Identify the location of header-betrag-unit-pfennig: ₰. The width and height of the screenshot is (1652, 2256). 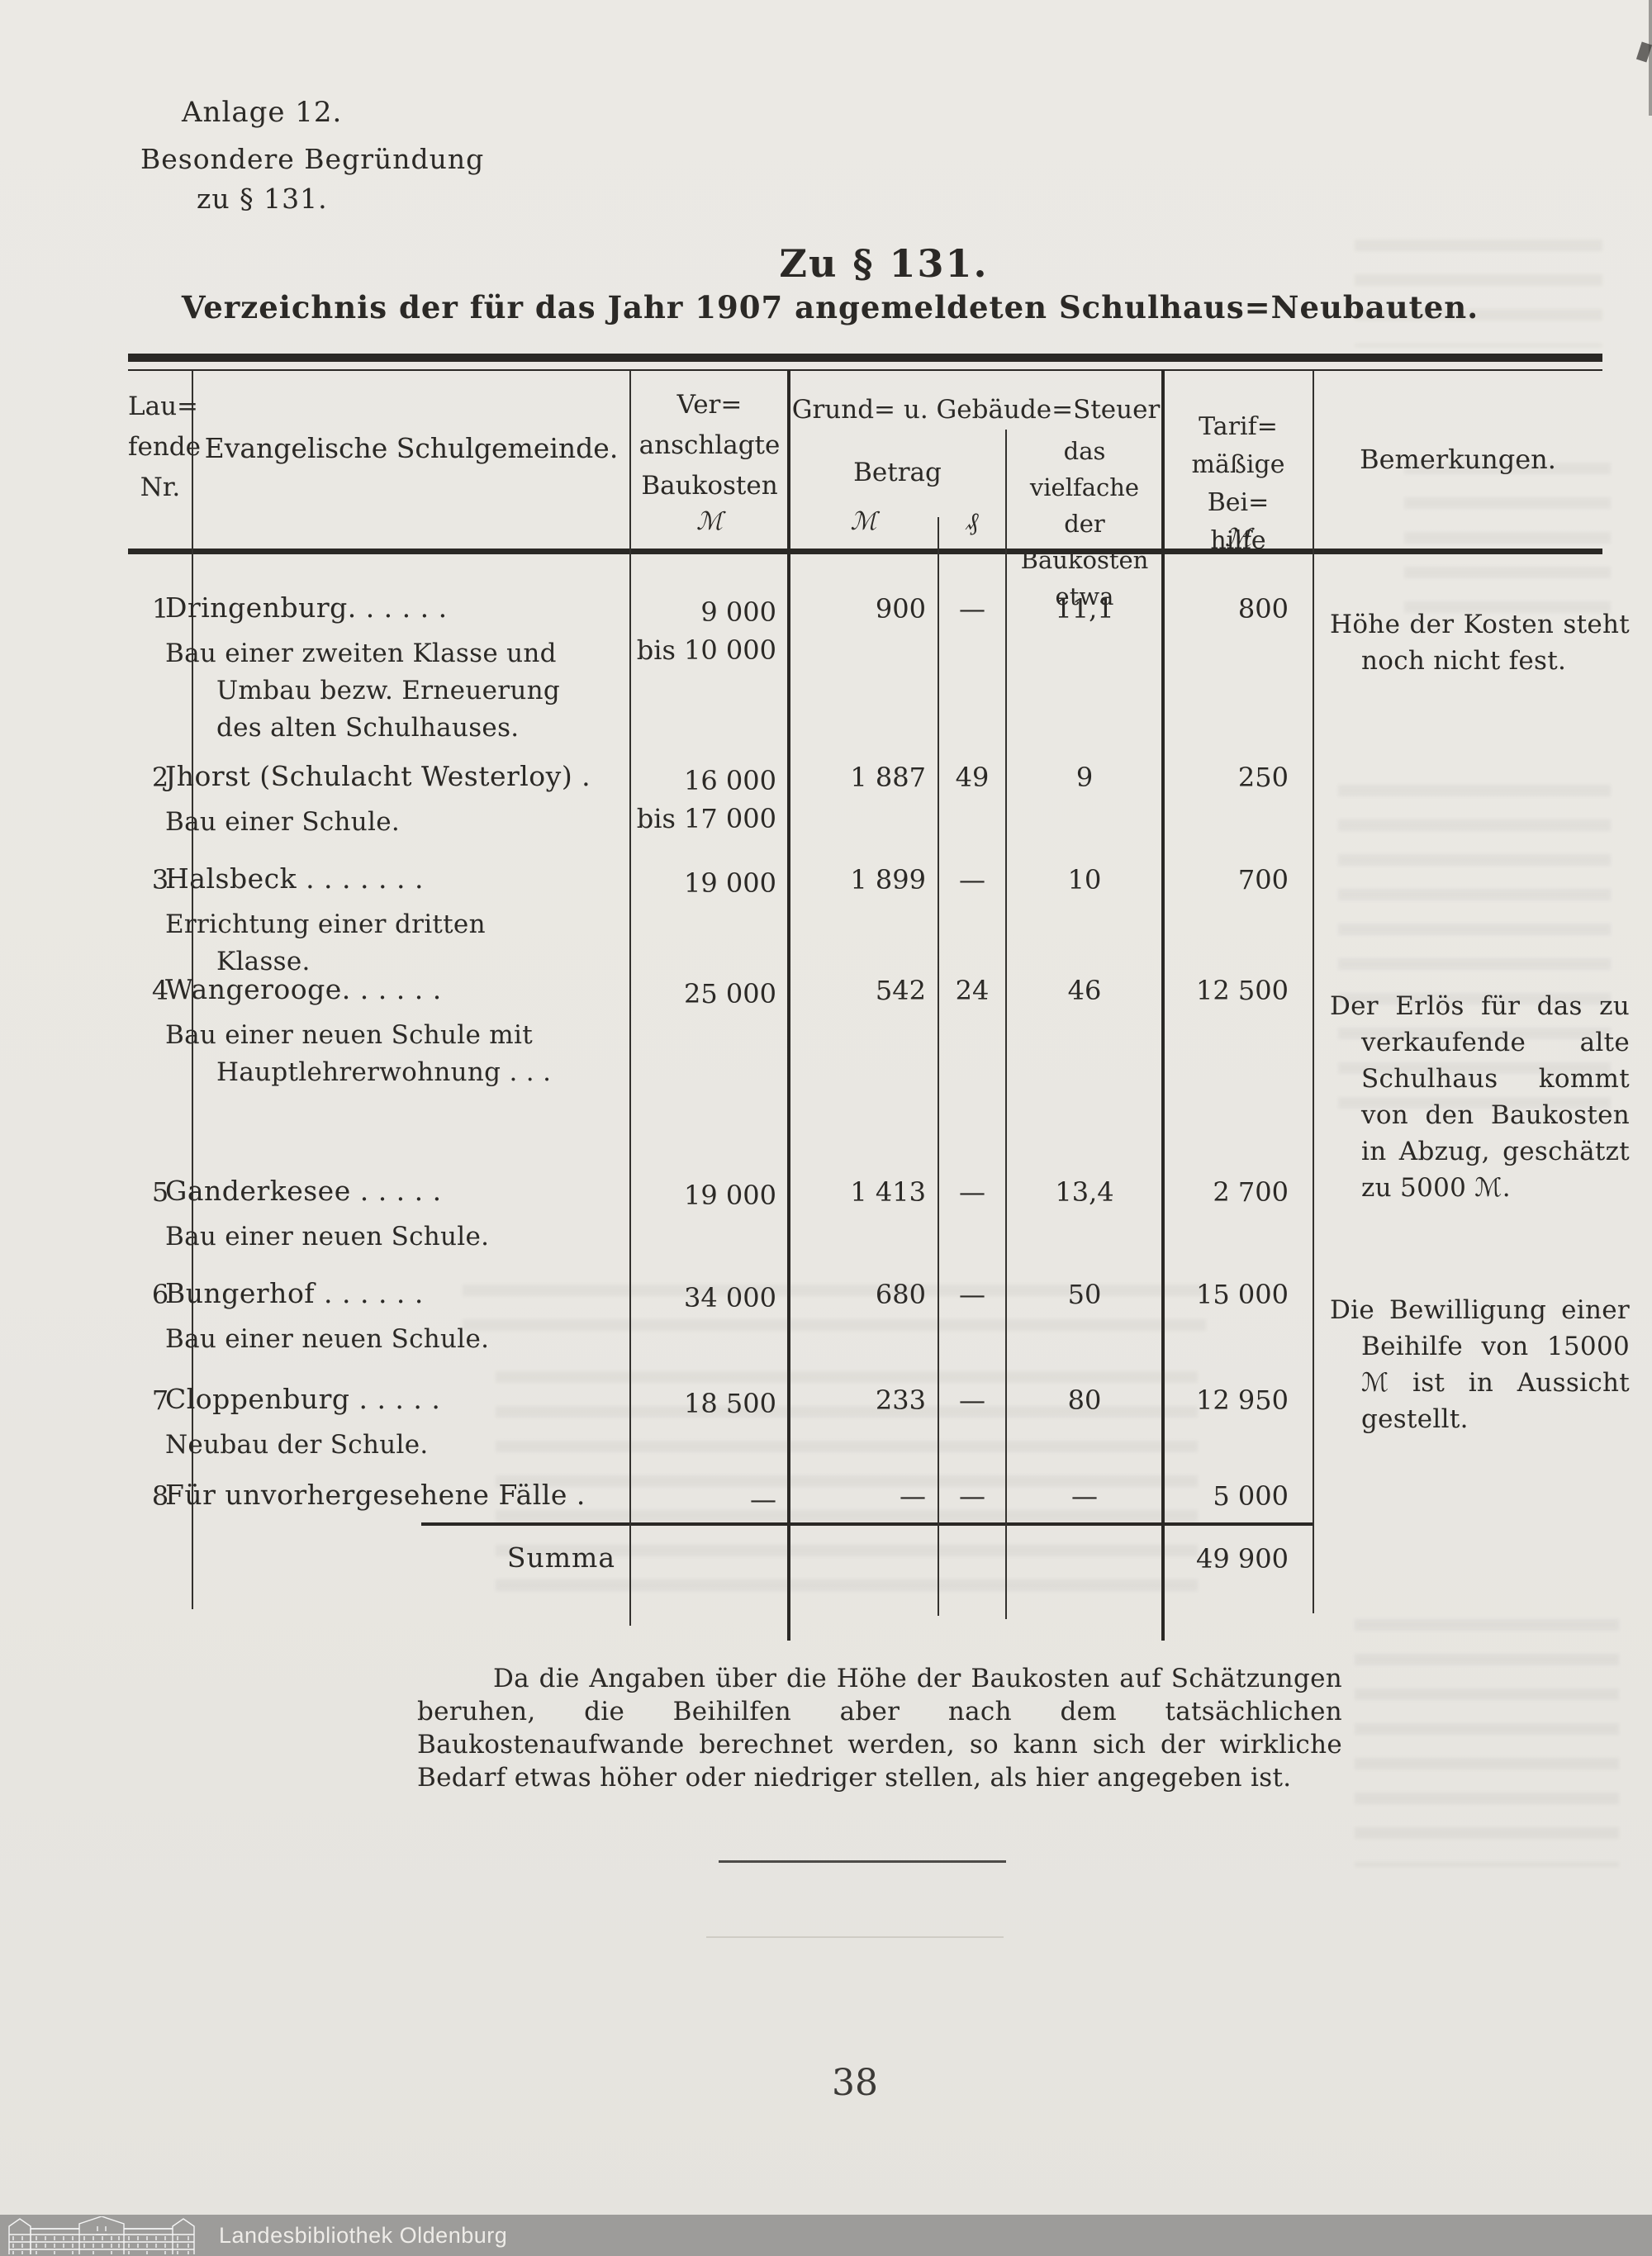
(972, 521).